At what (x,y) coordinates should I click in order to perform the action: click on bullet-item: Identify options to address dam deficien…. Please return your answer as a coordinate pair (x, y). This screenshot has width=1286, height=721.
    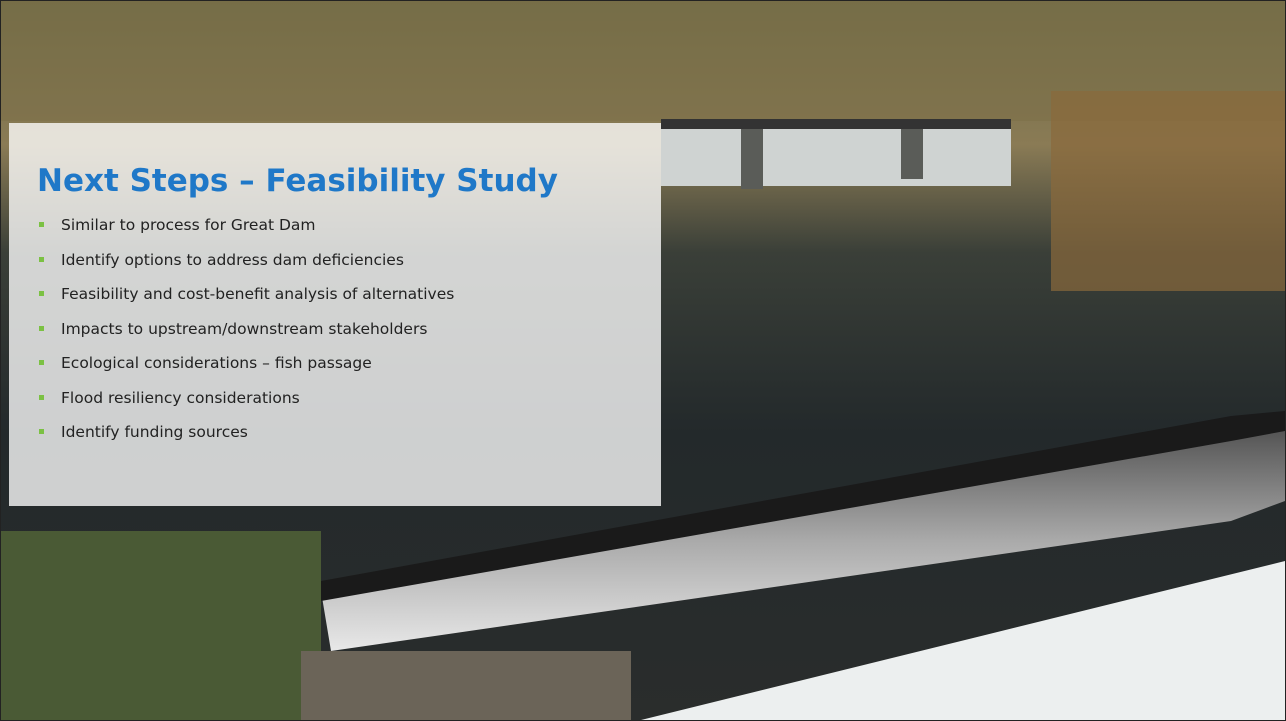
    Looking at the image, I should click on (246, 267).